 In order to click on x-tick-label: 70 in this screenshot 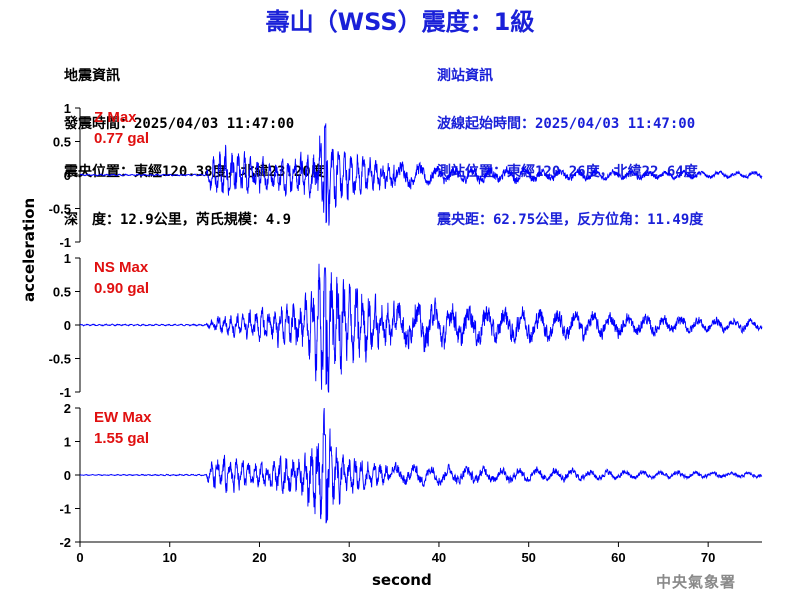, I will do `click(708, 557)`.